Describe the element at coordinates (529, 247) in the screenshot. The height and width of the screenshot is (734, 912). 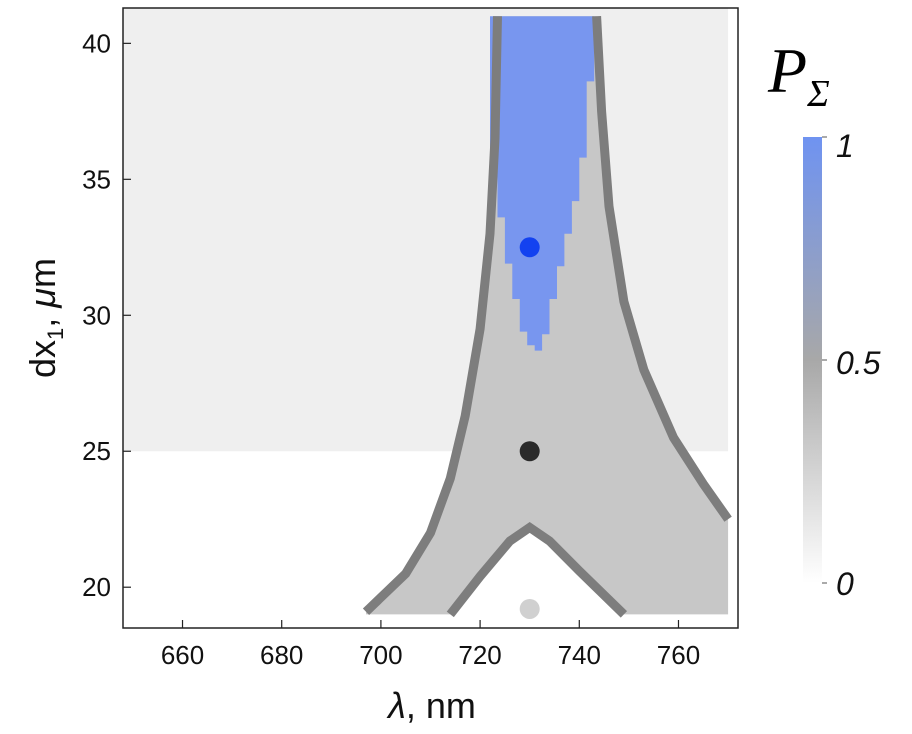
I see `point-blue` at that location.